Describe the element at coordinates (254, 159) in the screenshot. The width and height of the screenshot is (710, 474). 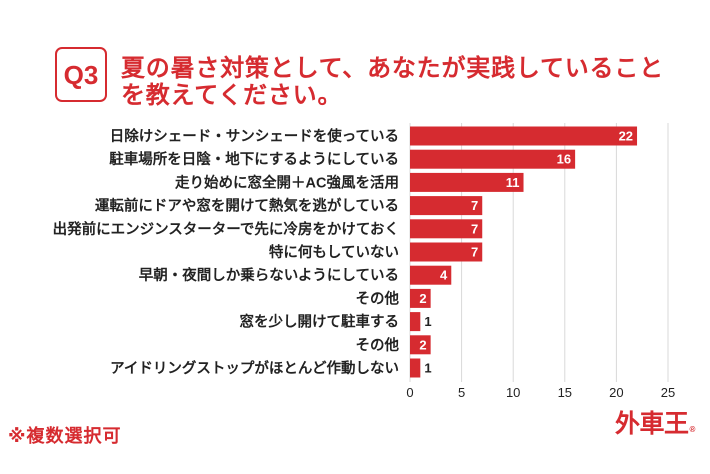
I see `category-label: 駐車場所を日陰・地下にするようにしている` at that location.